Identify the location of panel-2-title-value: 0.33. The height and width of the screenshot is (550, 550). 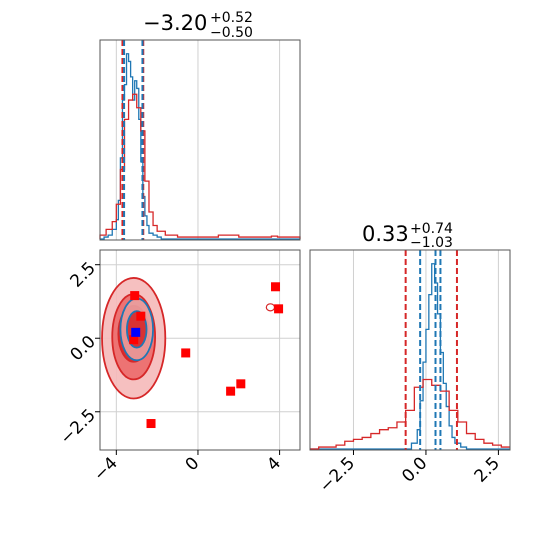
(385, 234).